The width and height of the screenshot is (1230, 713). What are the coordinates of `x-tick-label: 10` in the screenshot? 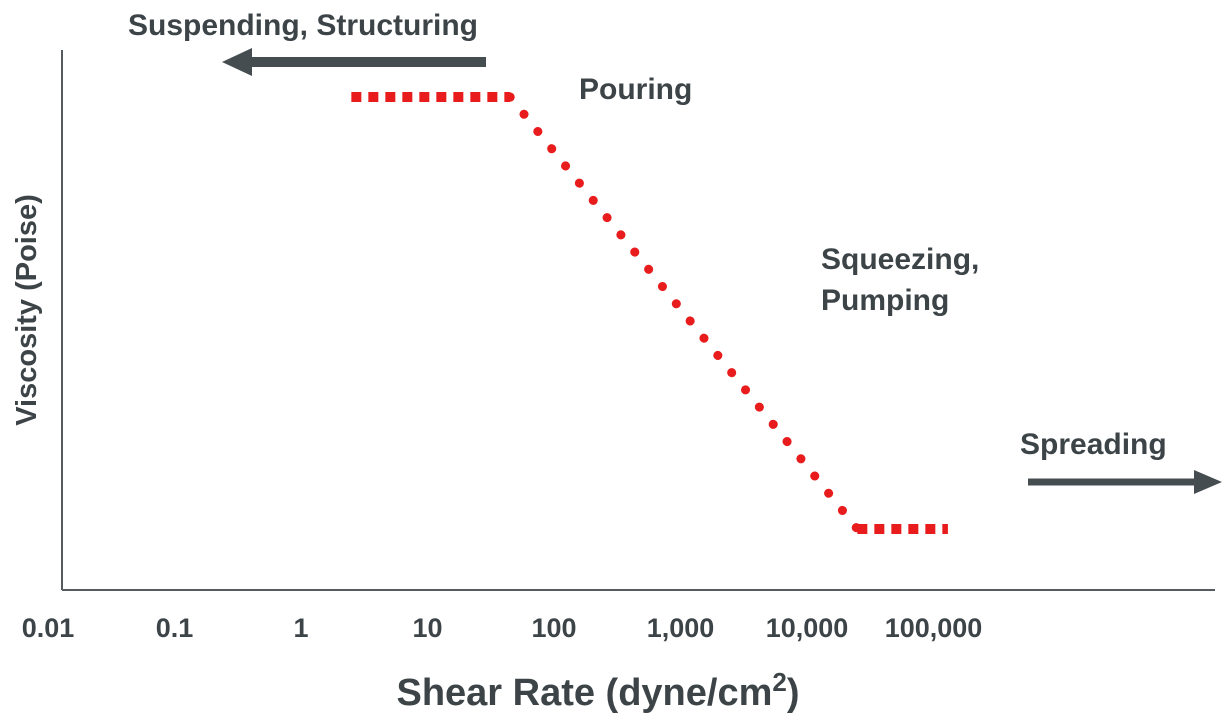 It's located at (427, 628).